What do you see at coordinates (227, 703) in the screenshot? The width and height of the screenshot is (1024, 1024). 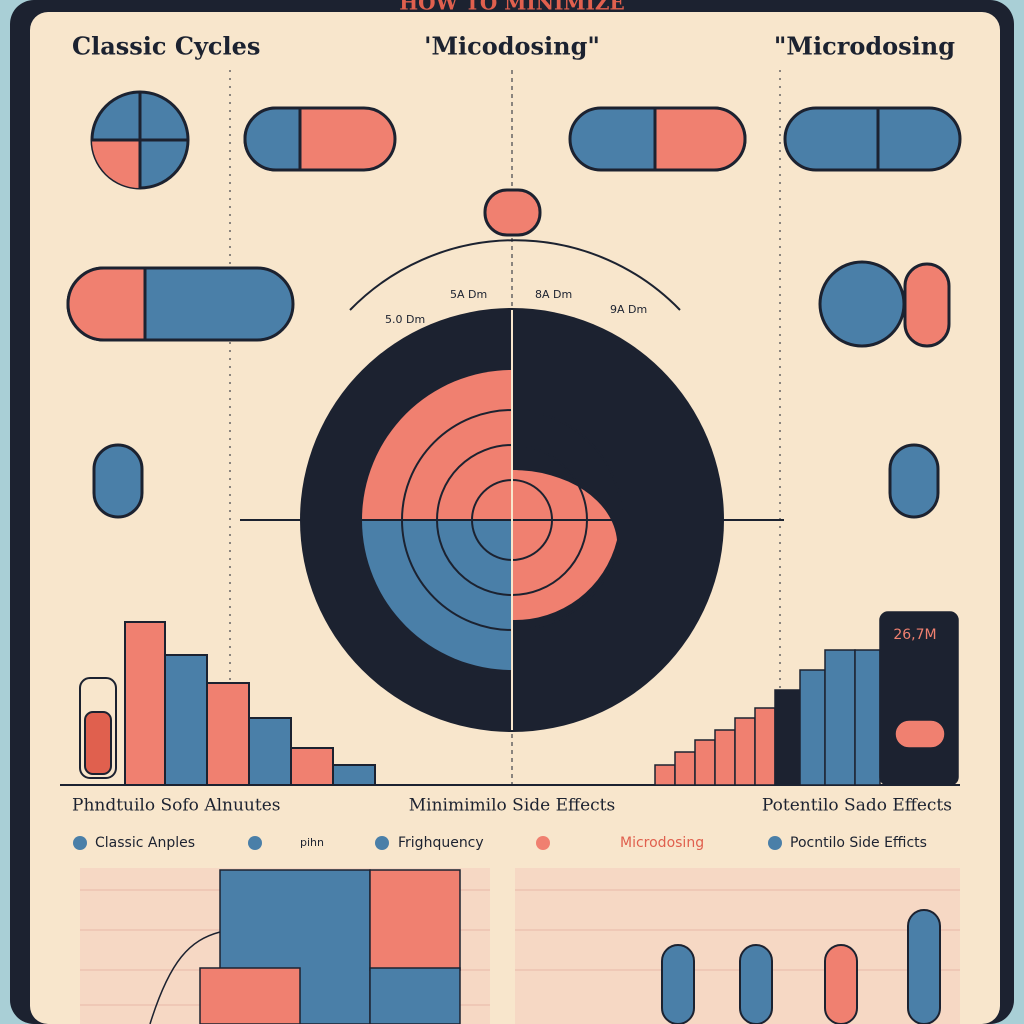 I see `bar-chart-left` at bounding box center [227, 703].